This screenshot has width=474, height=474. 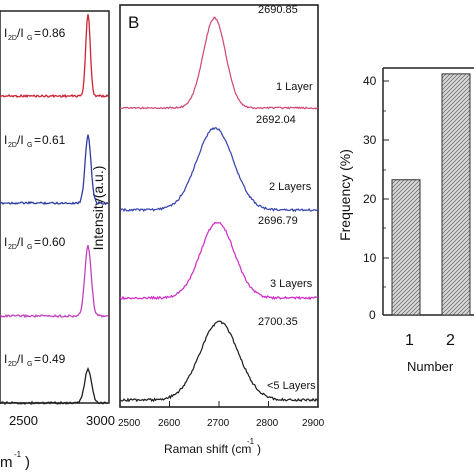 What do you see at coordinates (129, 423) in the screenshot?
I see `middle-x-tick-2500: 2500` at bounding box center [129, 423].